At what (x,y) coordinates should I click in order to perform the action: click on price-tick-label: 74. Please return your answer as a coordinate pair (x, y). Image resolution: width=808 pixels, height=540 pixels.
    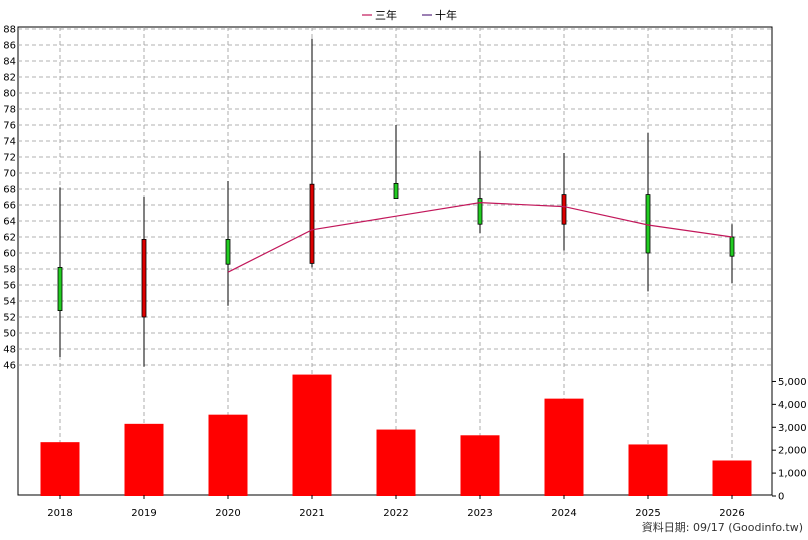
    Looking at the image, I should click on (9, 142).